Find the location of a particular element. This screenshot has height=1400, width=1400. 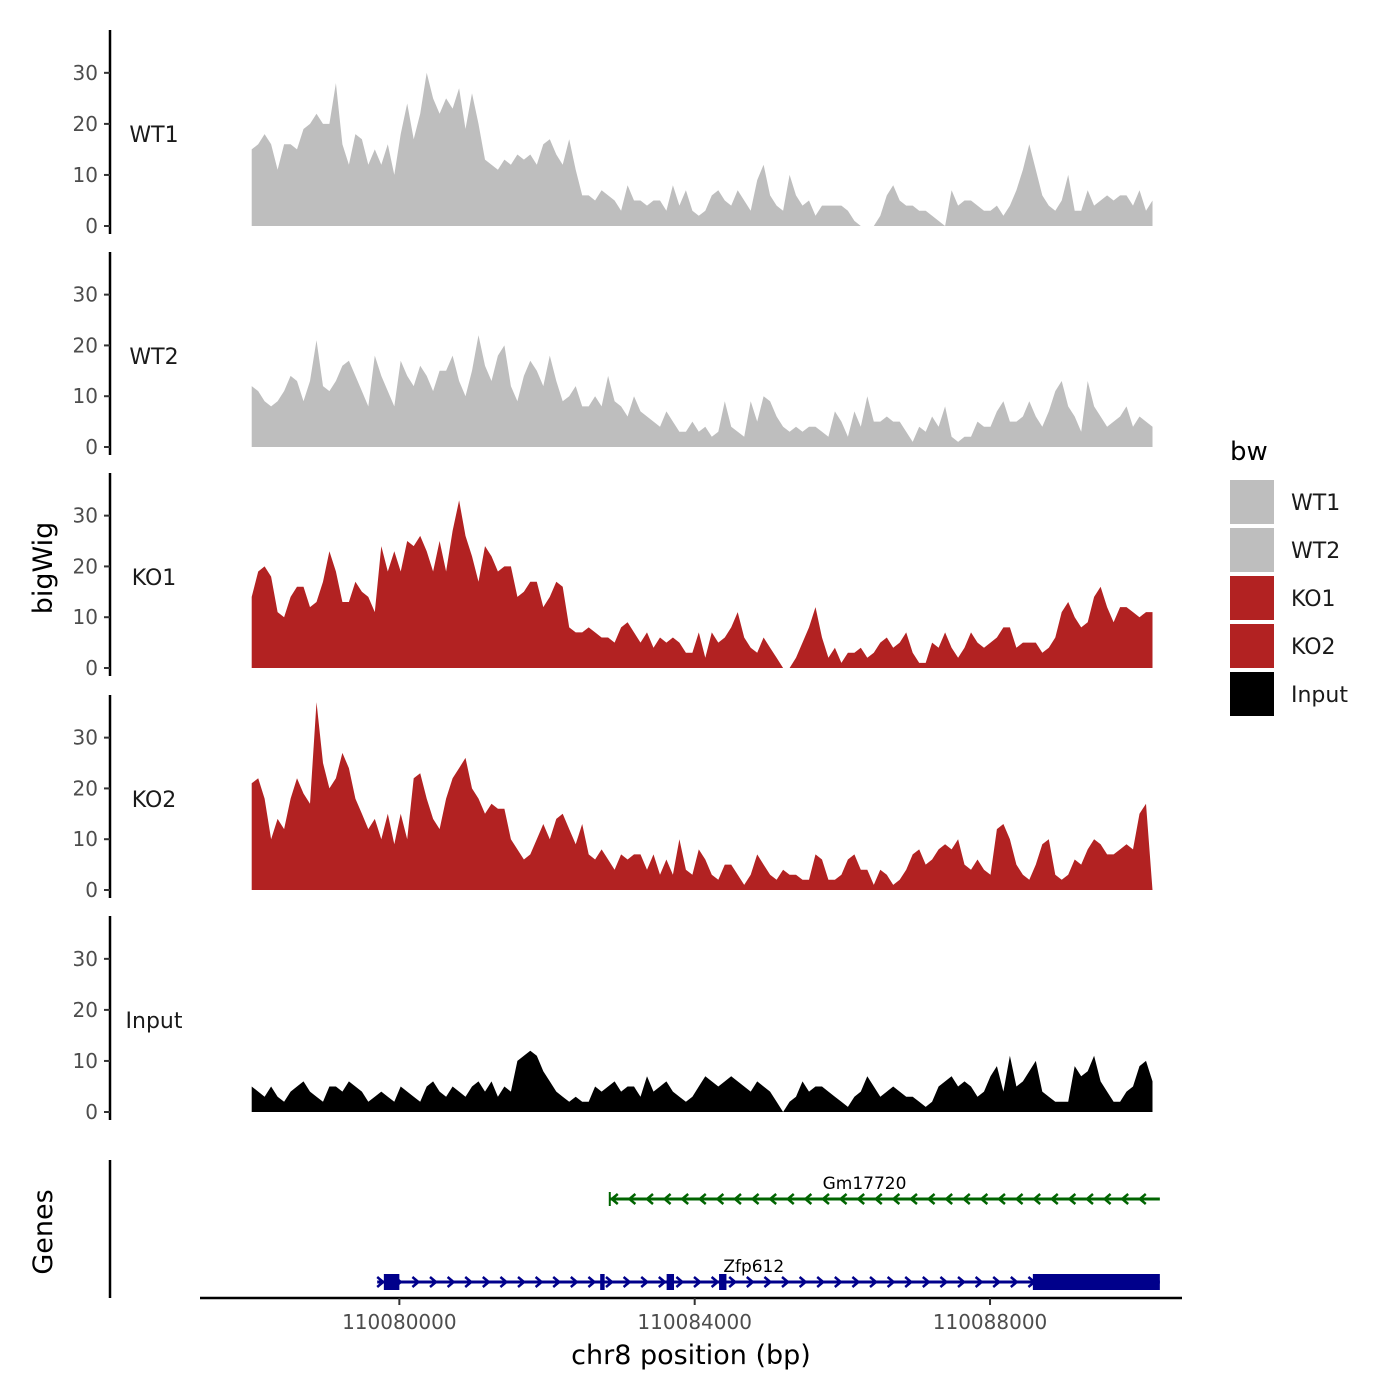

legend-key-ko1 is located at coordinates (1252, 598).